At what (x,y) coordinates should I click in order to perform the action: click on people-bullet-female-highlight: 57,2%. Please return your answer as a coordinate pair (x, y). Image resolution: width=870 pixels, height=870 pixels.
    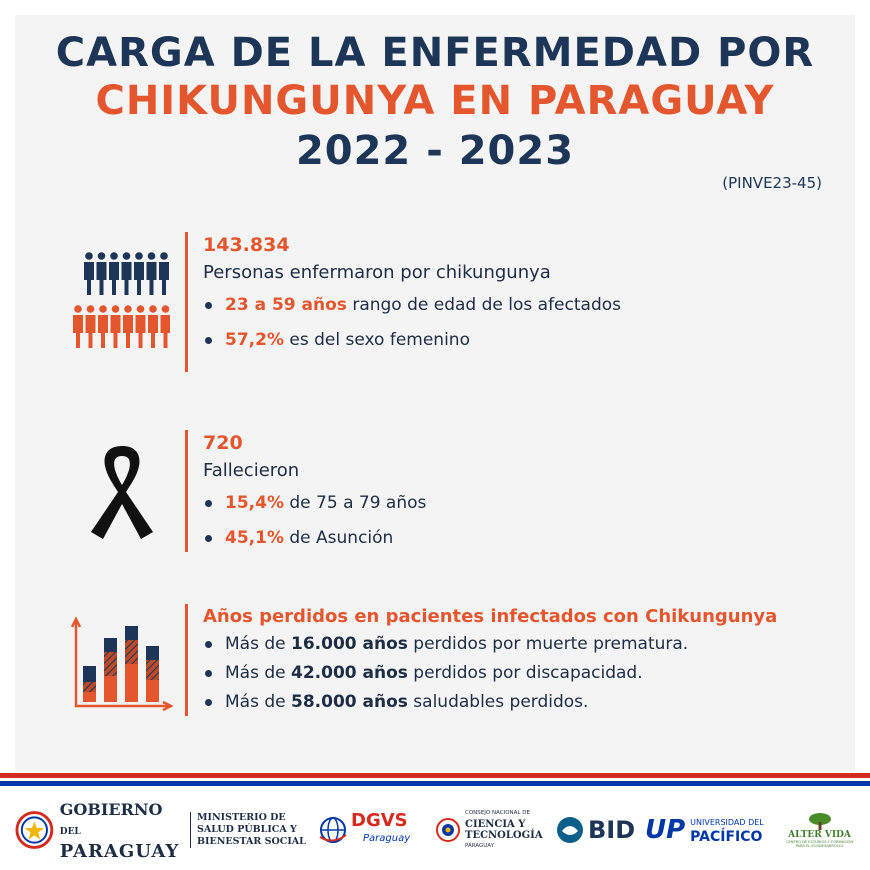
    Looking at the image, I should click on (254, 340).